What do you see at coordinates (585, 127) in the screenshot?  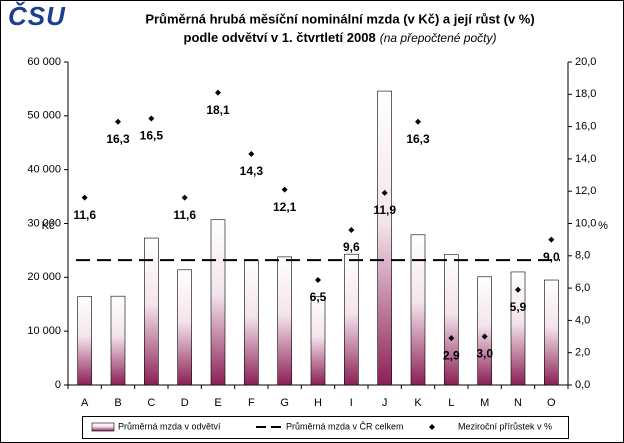 I see `y2-tick-label: 16,0` at bounding box center [585, 127].